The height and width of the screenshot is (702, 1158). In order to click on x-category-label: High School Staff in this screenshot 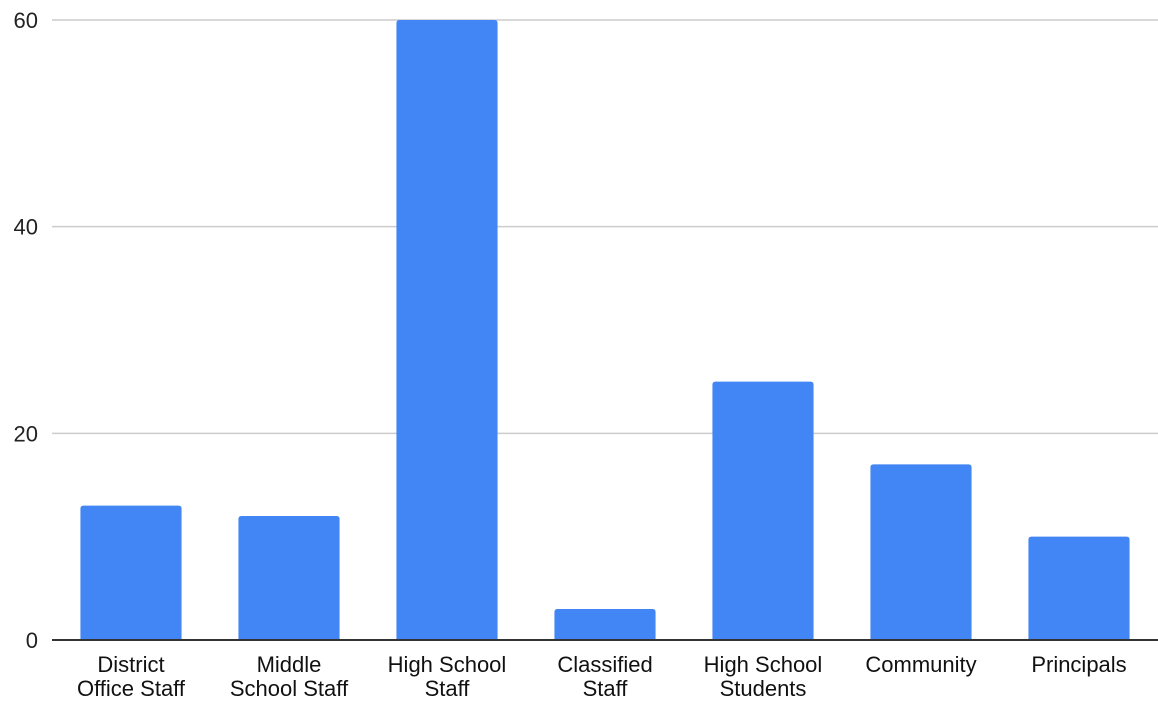, I will do `click(447, 676)`.